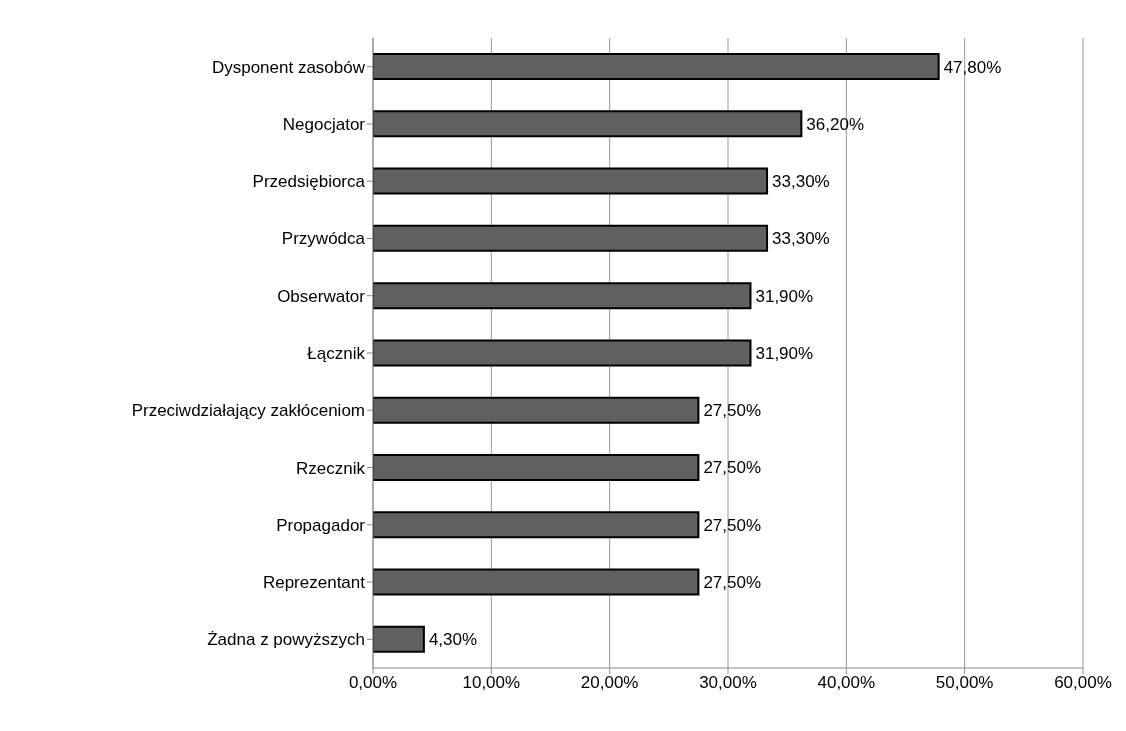  What do you see at coordinates (964, 683) in the screenshot?
I see `x-tick-label: 50,00%` at bounding box center [964, 683].